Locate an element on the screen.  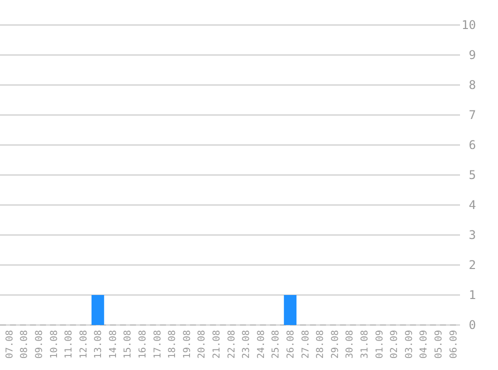
x-tick-label: 06.09 is located at coordinates (454, 344).